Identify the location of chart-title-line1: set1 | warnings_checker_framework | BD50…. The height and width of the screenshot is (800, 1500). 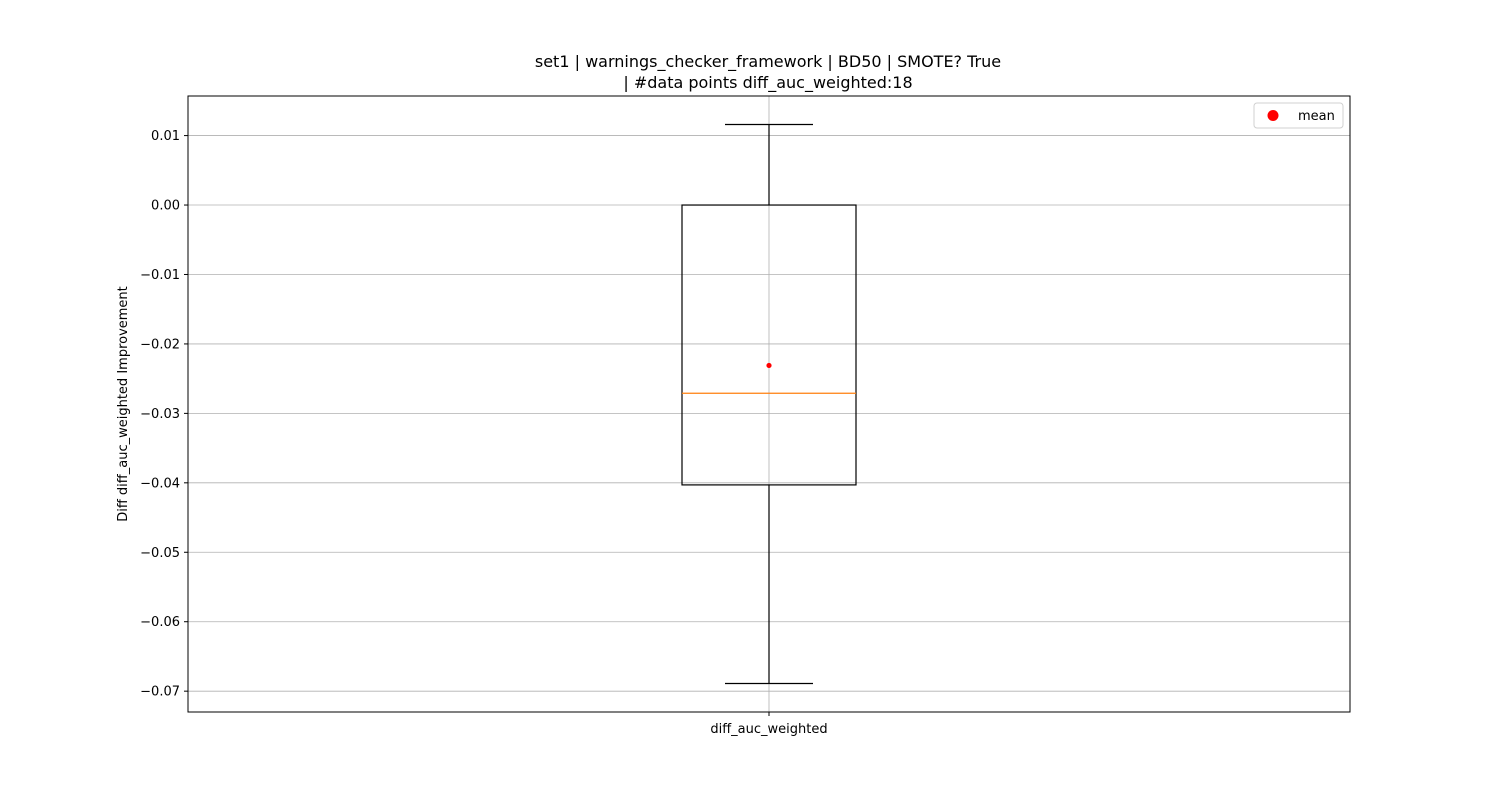
(768, 62).